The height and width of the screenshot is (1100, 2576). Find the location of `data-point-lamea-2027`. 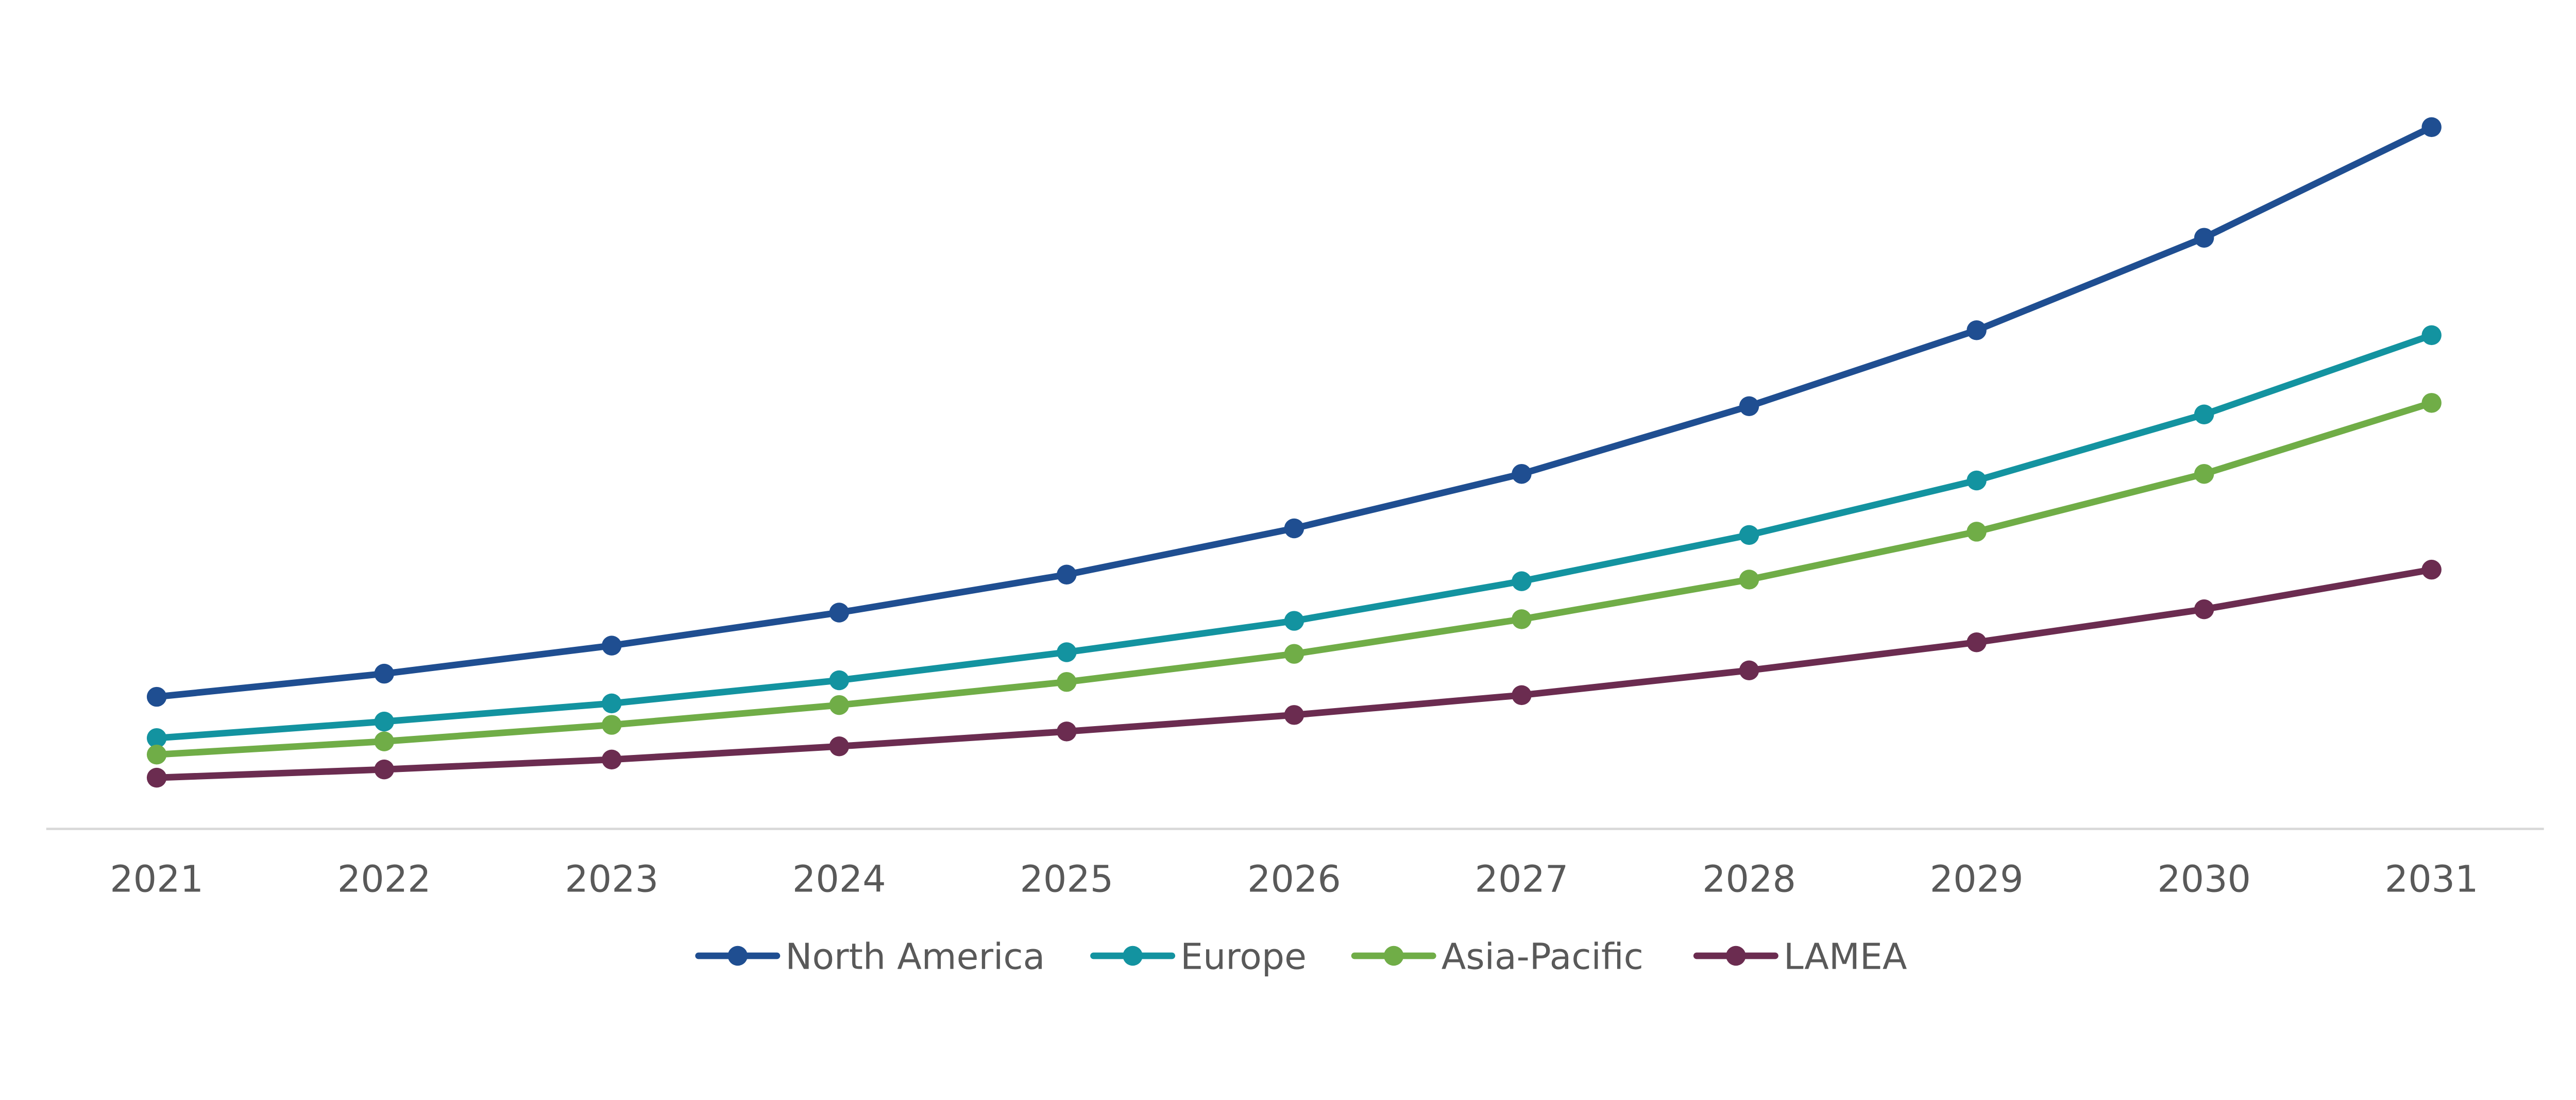

data-point-lamea-2027 is located at coordinates (1522, 695).